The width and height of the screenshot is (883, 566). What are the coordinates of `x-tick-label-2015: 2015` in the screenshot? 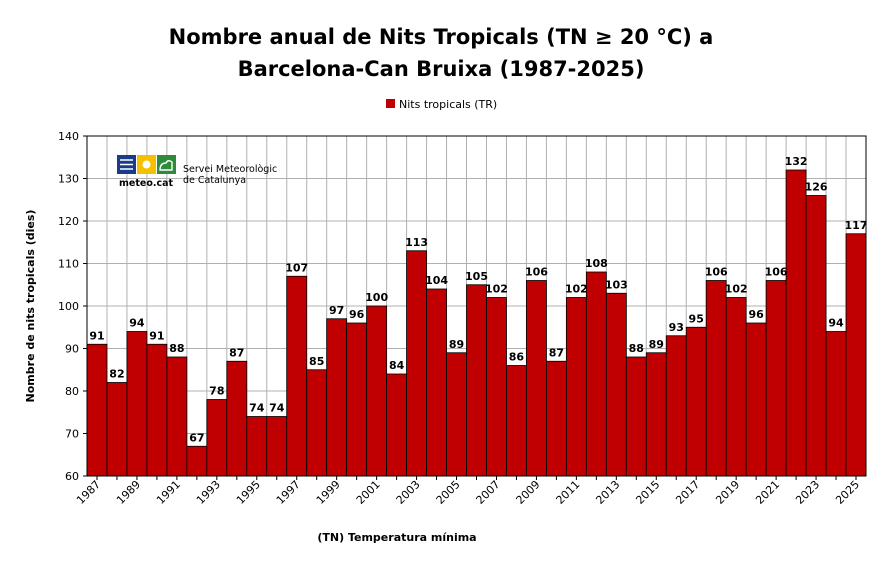 It's located at (647, 492).